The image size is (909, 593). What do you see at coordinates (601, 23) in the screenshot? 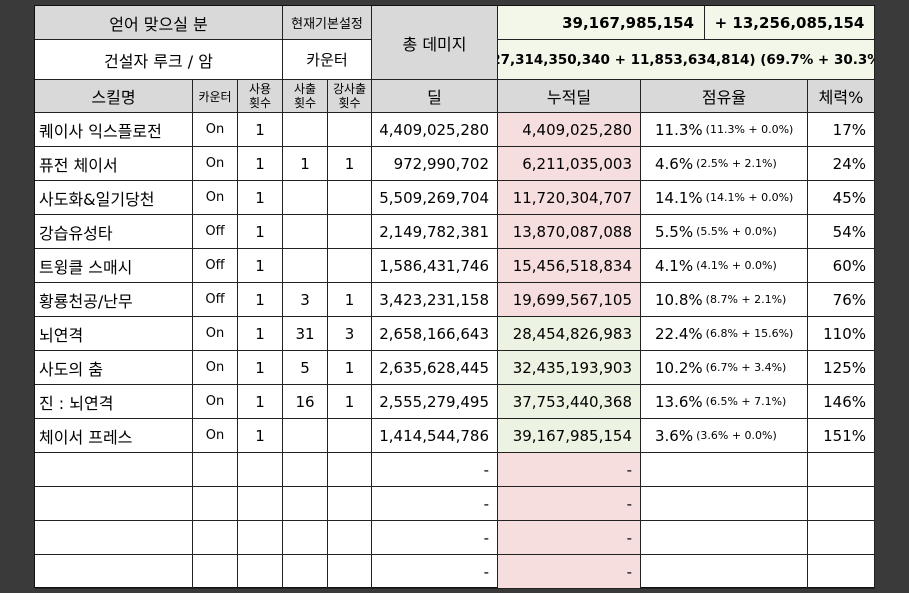
I see `total-damage-value: 39,167,985,154` at bounding box center [601, 23].